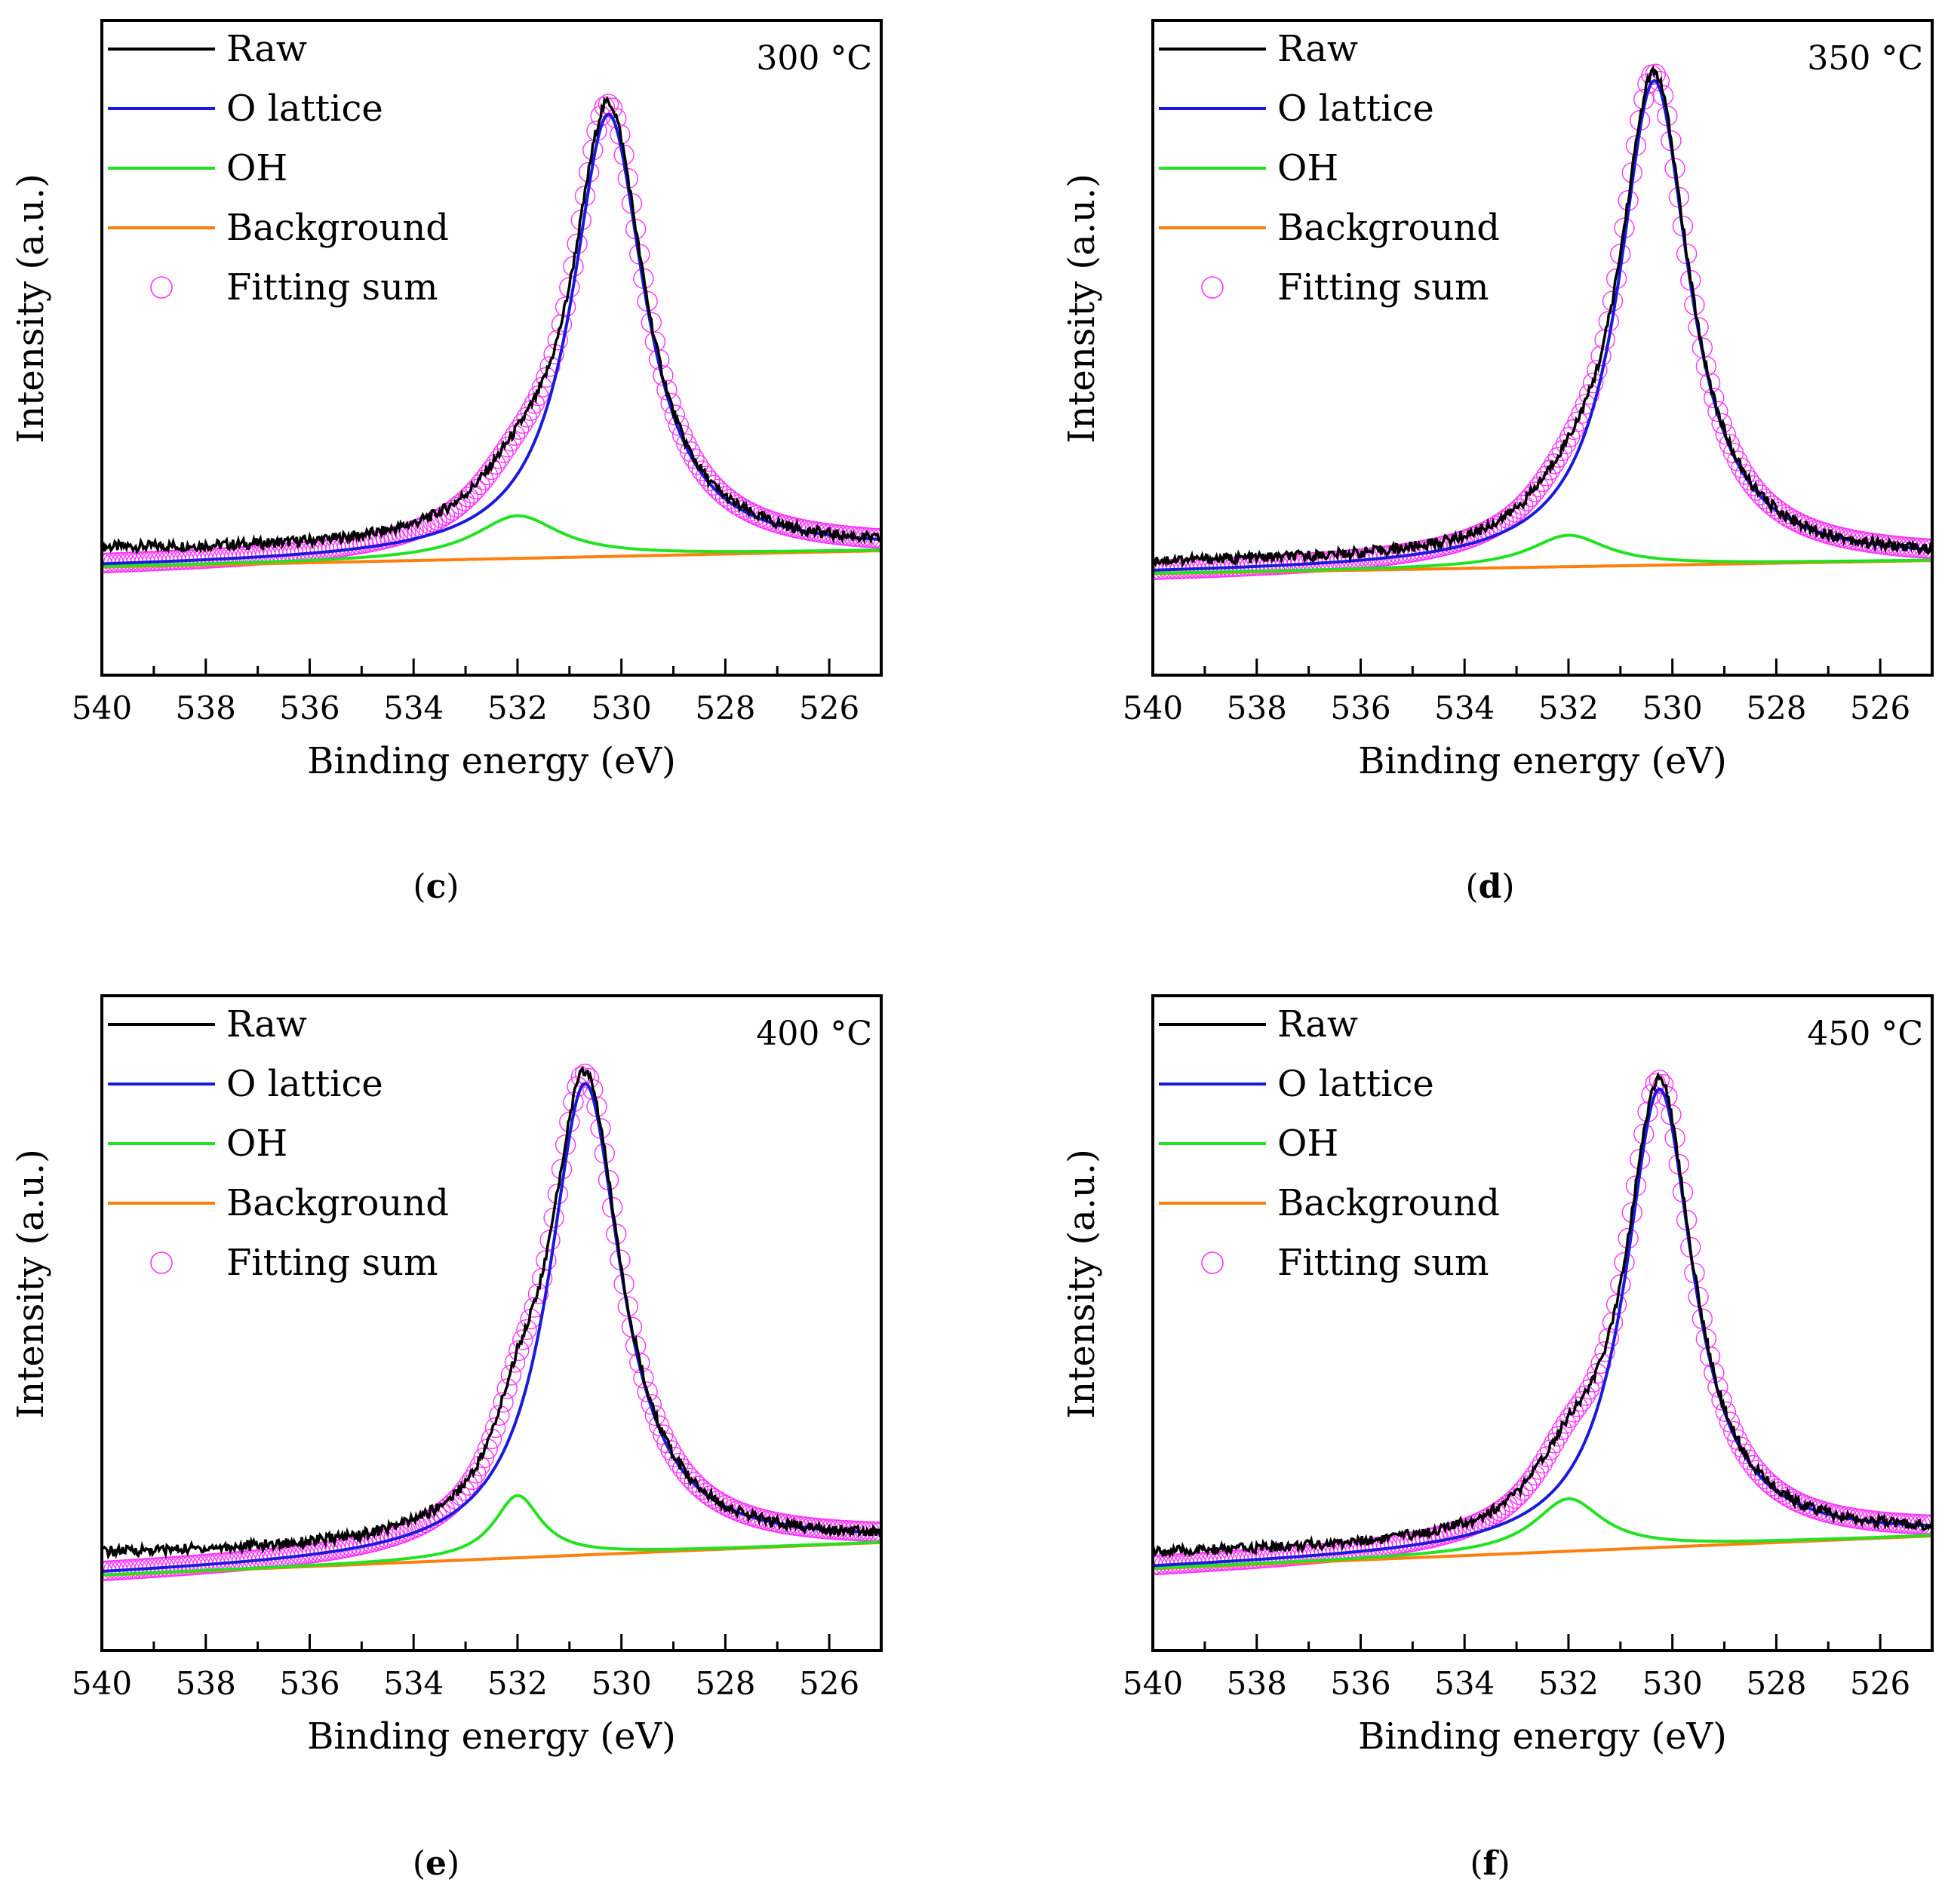  I want to click on panel-caption: (e), so click(436, 1863).